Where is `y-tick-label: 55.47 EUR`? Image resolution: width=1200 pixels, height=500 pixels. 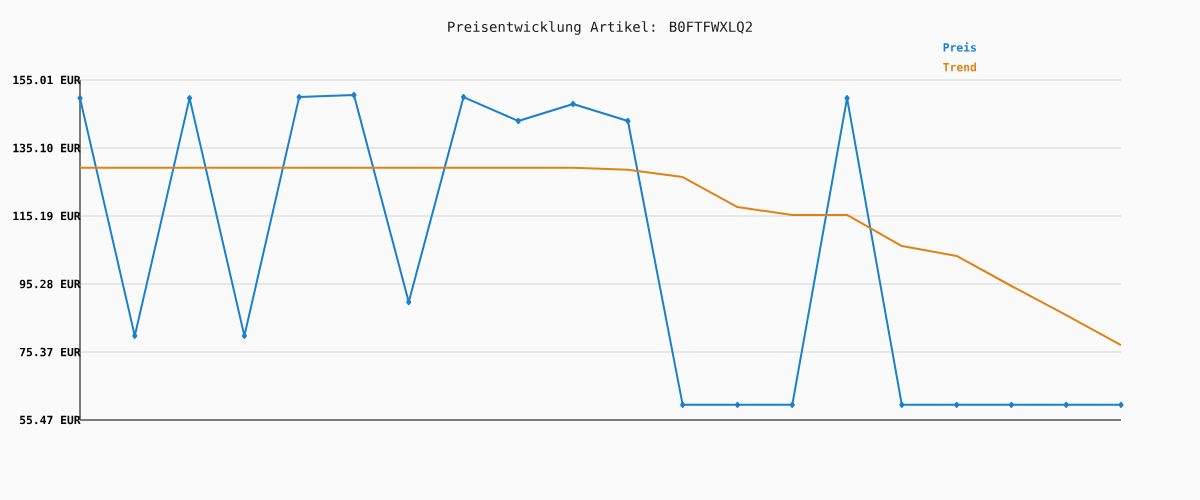
y-tick-label: 55.47 EUR is located at coordinates (50, 420).